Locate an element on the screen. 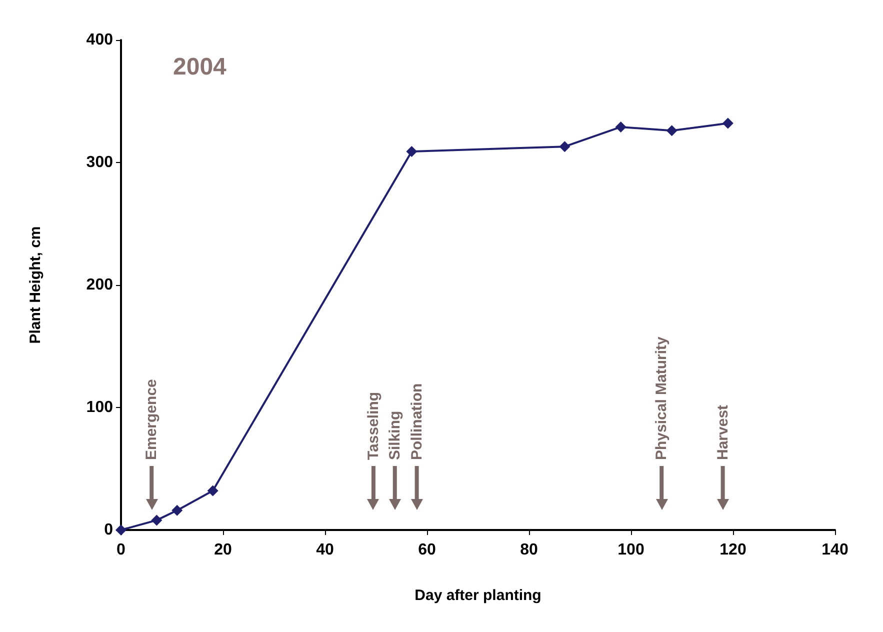 This screenshot has width=883, height=632. x-tick-label: 0 is located at coordinates (121, 550).